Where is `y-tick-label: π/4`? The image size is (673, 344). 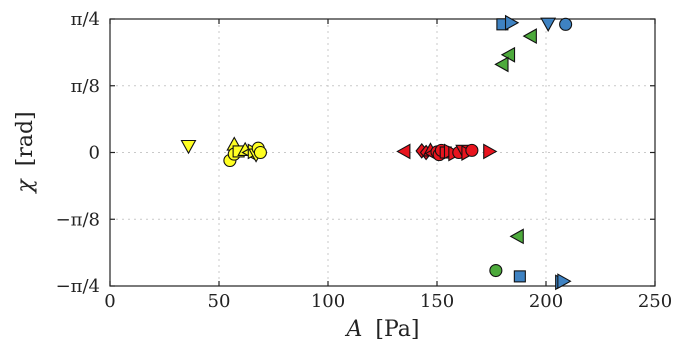
y-tick-label: π/4 is located at coordinates (85, 19).